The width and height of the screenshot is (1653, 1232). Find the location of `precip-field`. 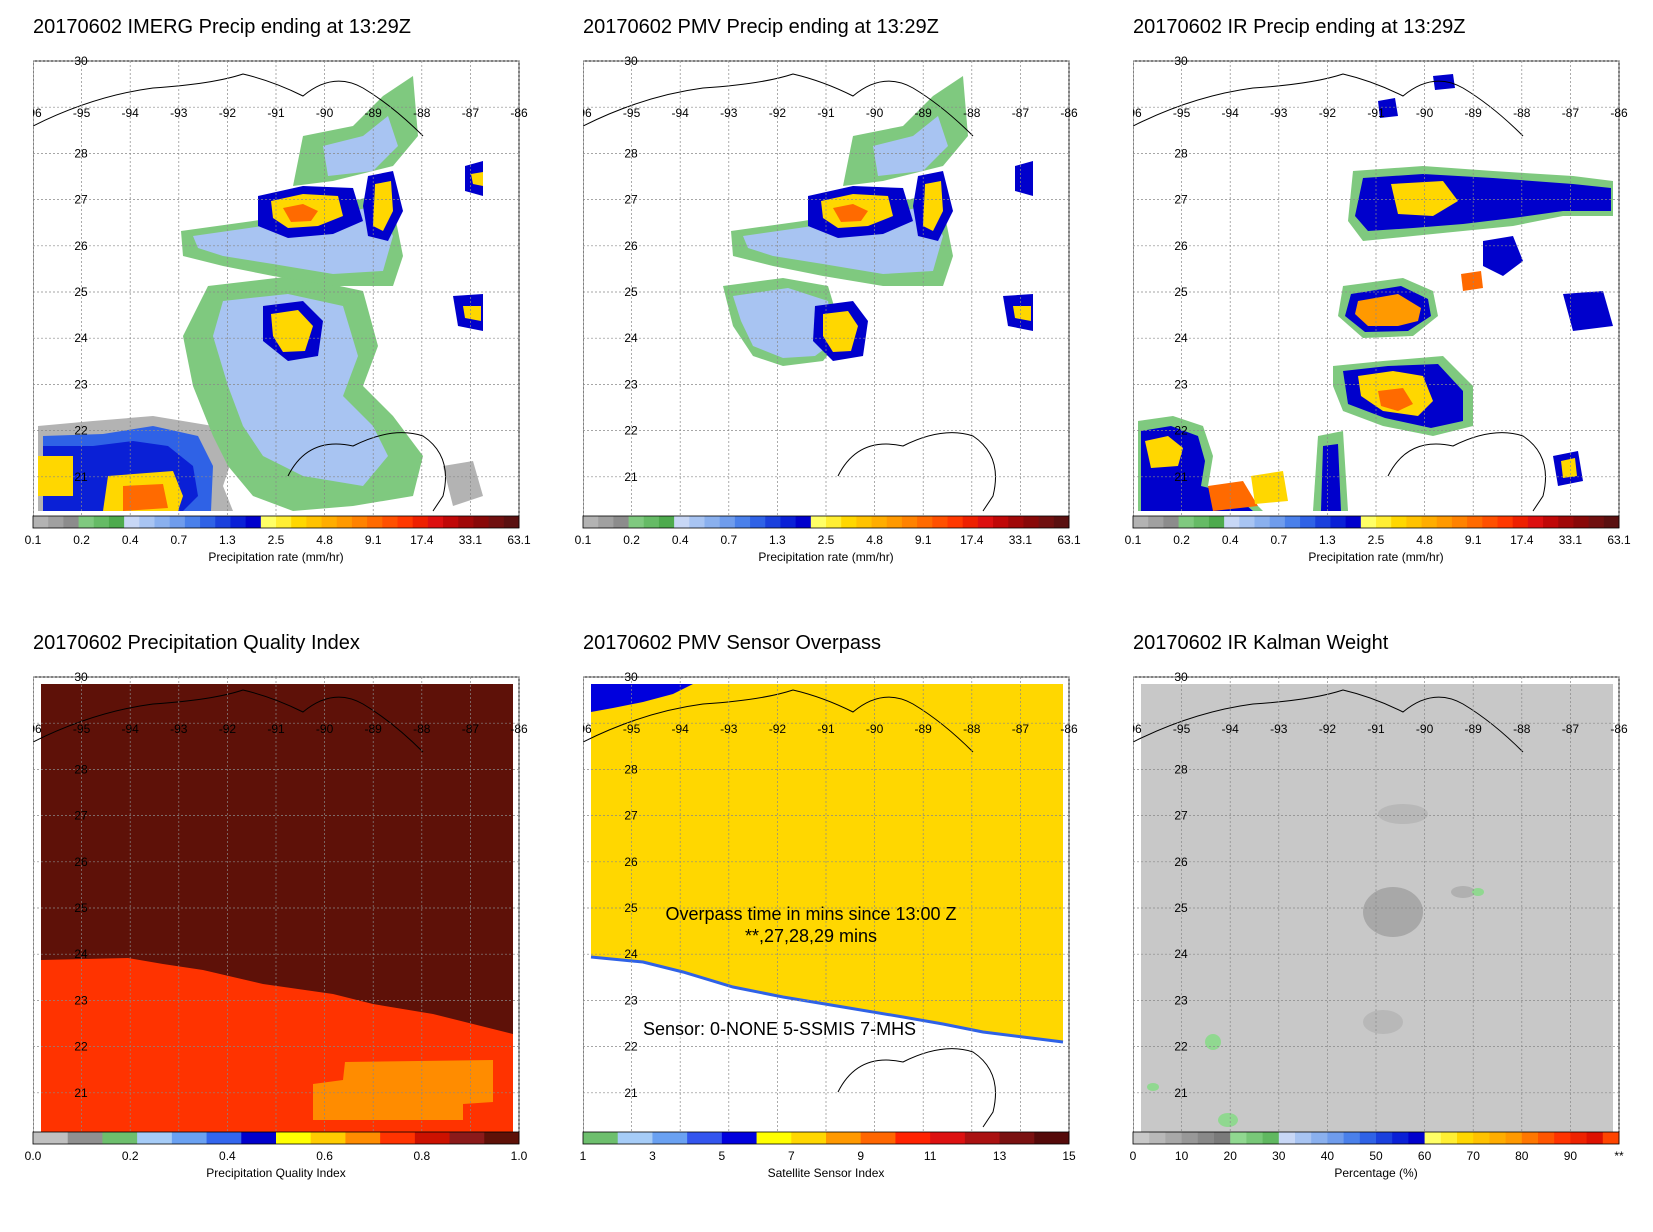

precip-field is located at coordinates (878, 221).